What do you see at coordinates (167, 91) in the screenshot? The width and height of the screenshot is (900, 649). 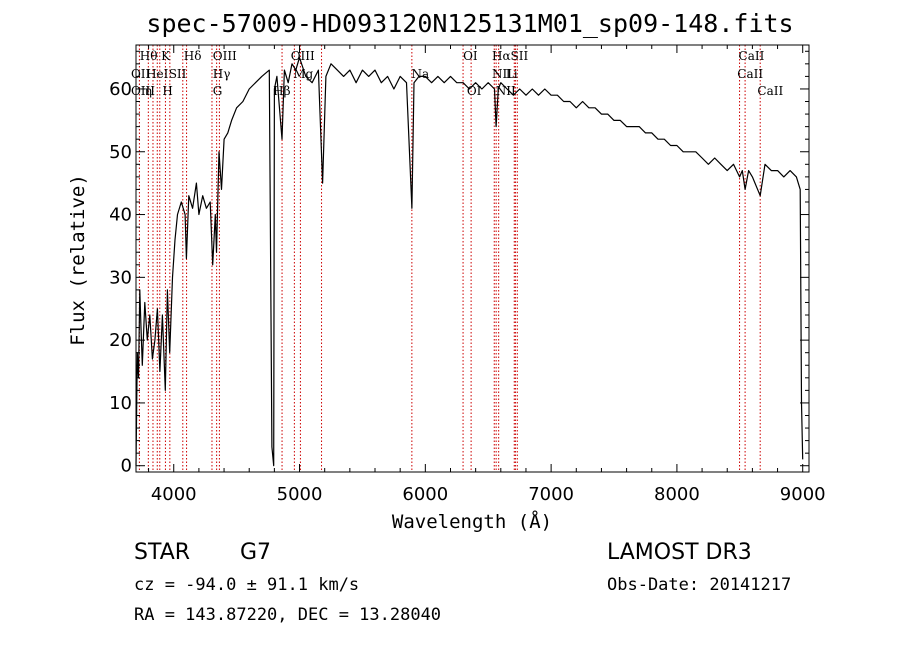 I see `line-label-19: H` at bounding box center [167, 91].